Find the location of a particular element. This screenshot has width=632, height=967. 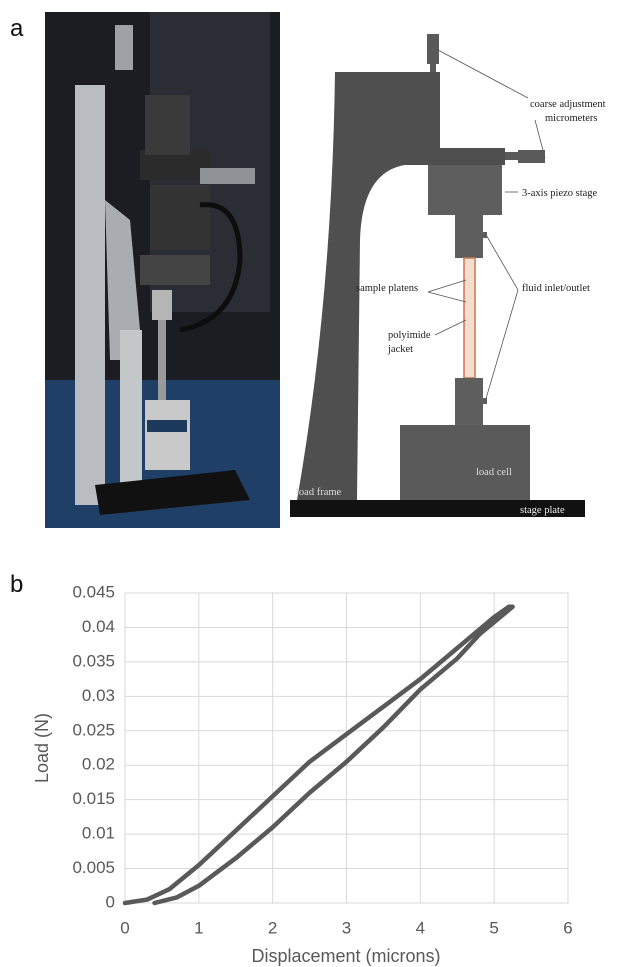

y-tick-label: 0 is located at coordinates (110, 901).